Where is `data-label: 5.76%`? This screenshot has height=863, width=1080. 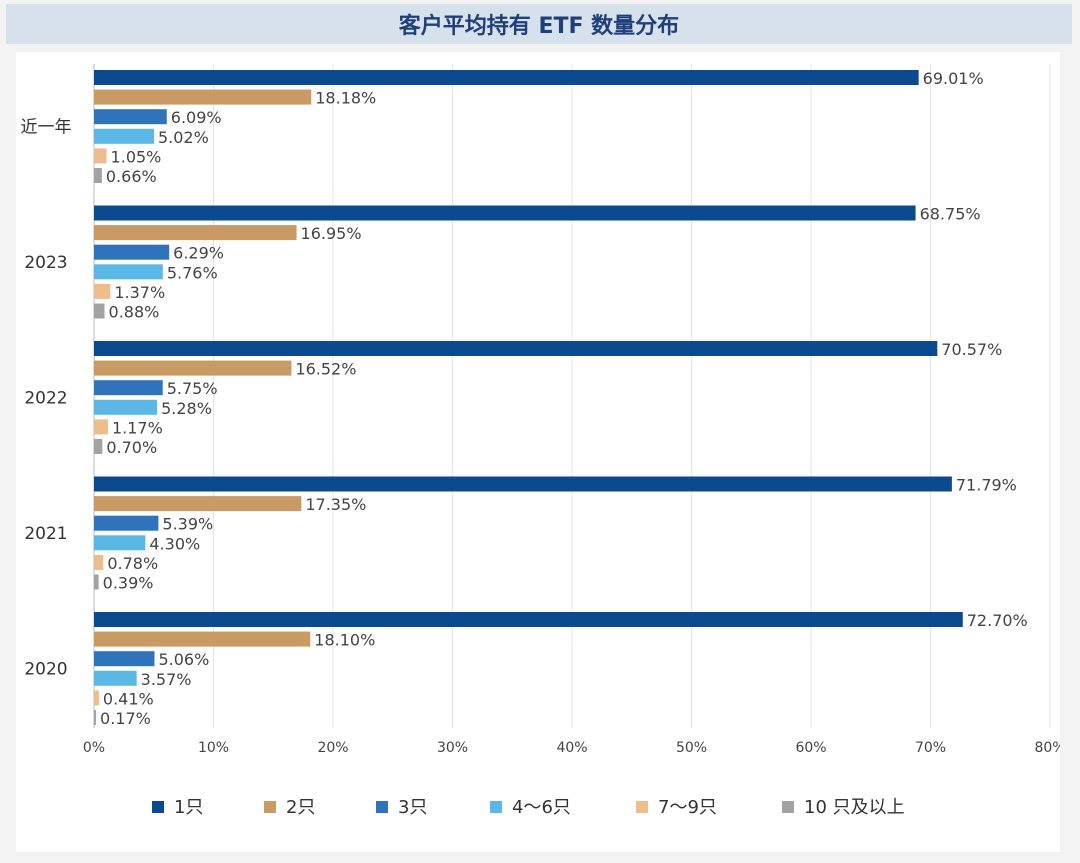 data-label: 5.76% is located at coordinates (192, 272).